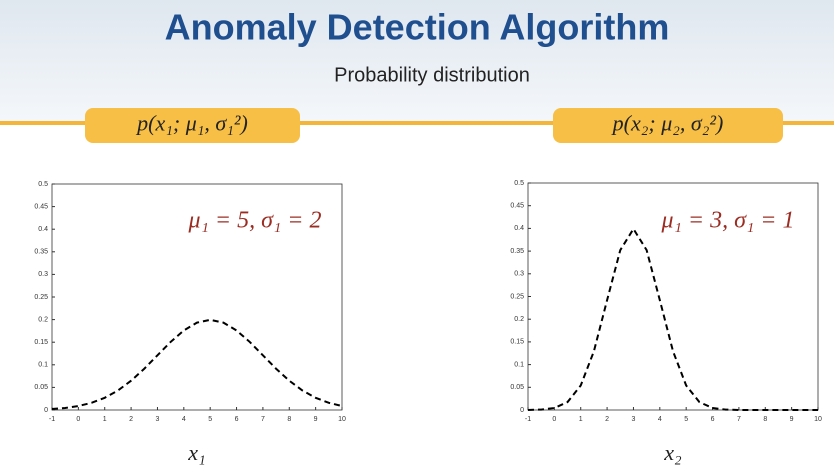  What do you see at coordinates (417, 123) in the screenshot?
I see `header-rule` at bounding box center [417, 123].